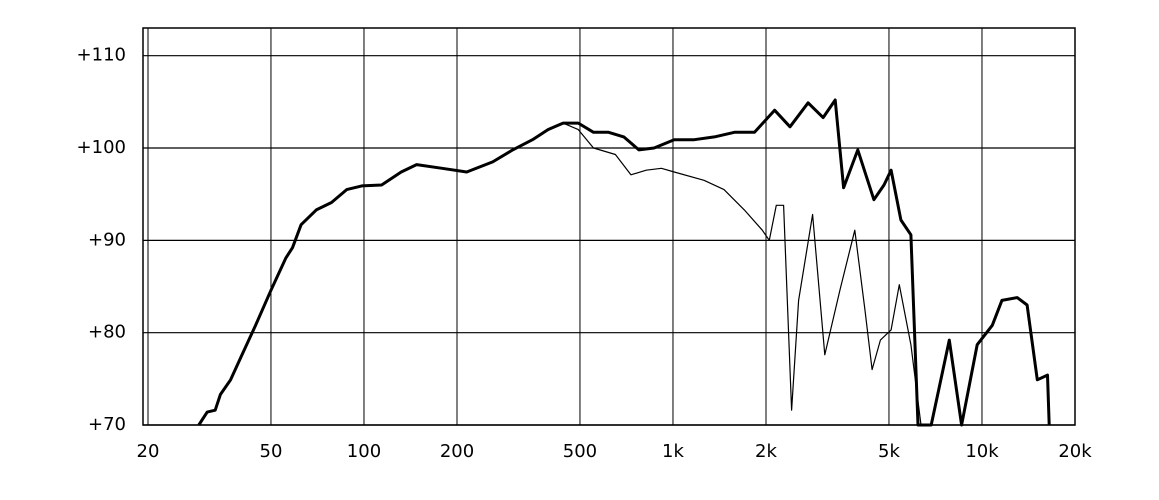 The width and height of the screenshot is (1159, 500). What do you see at coordinates (271, 451) in the screenshot?
I see `x-tick-label: 50` at bounding box center [271, 451].